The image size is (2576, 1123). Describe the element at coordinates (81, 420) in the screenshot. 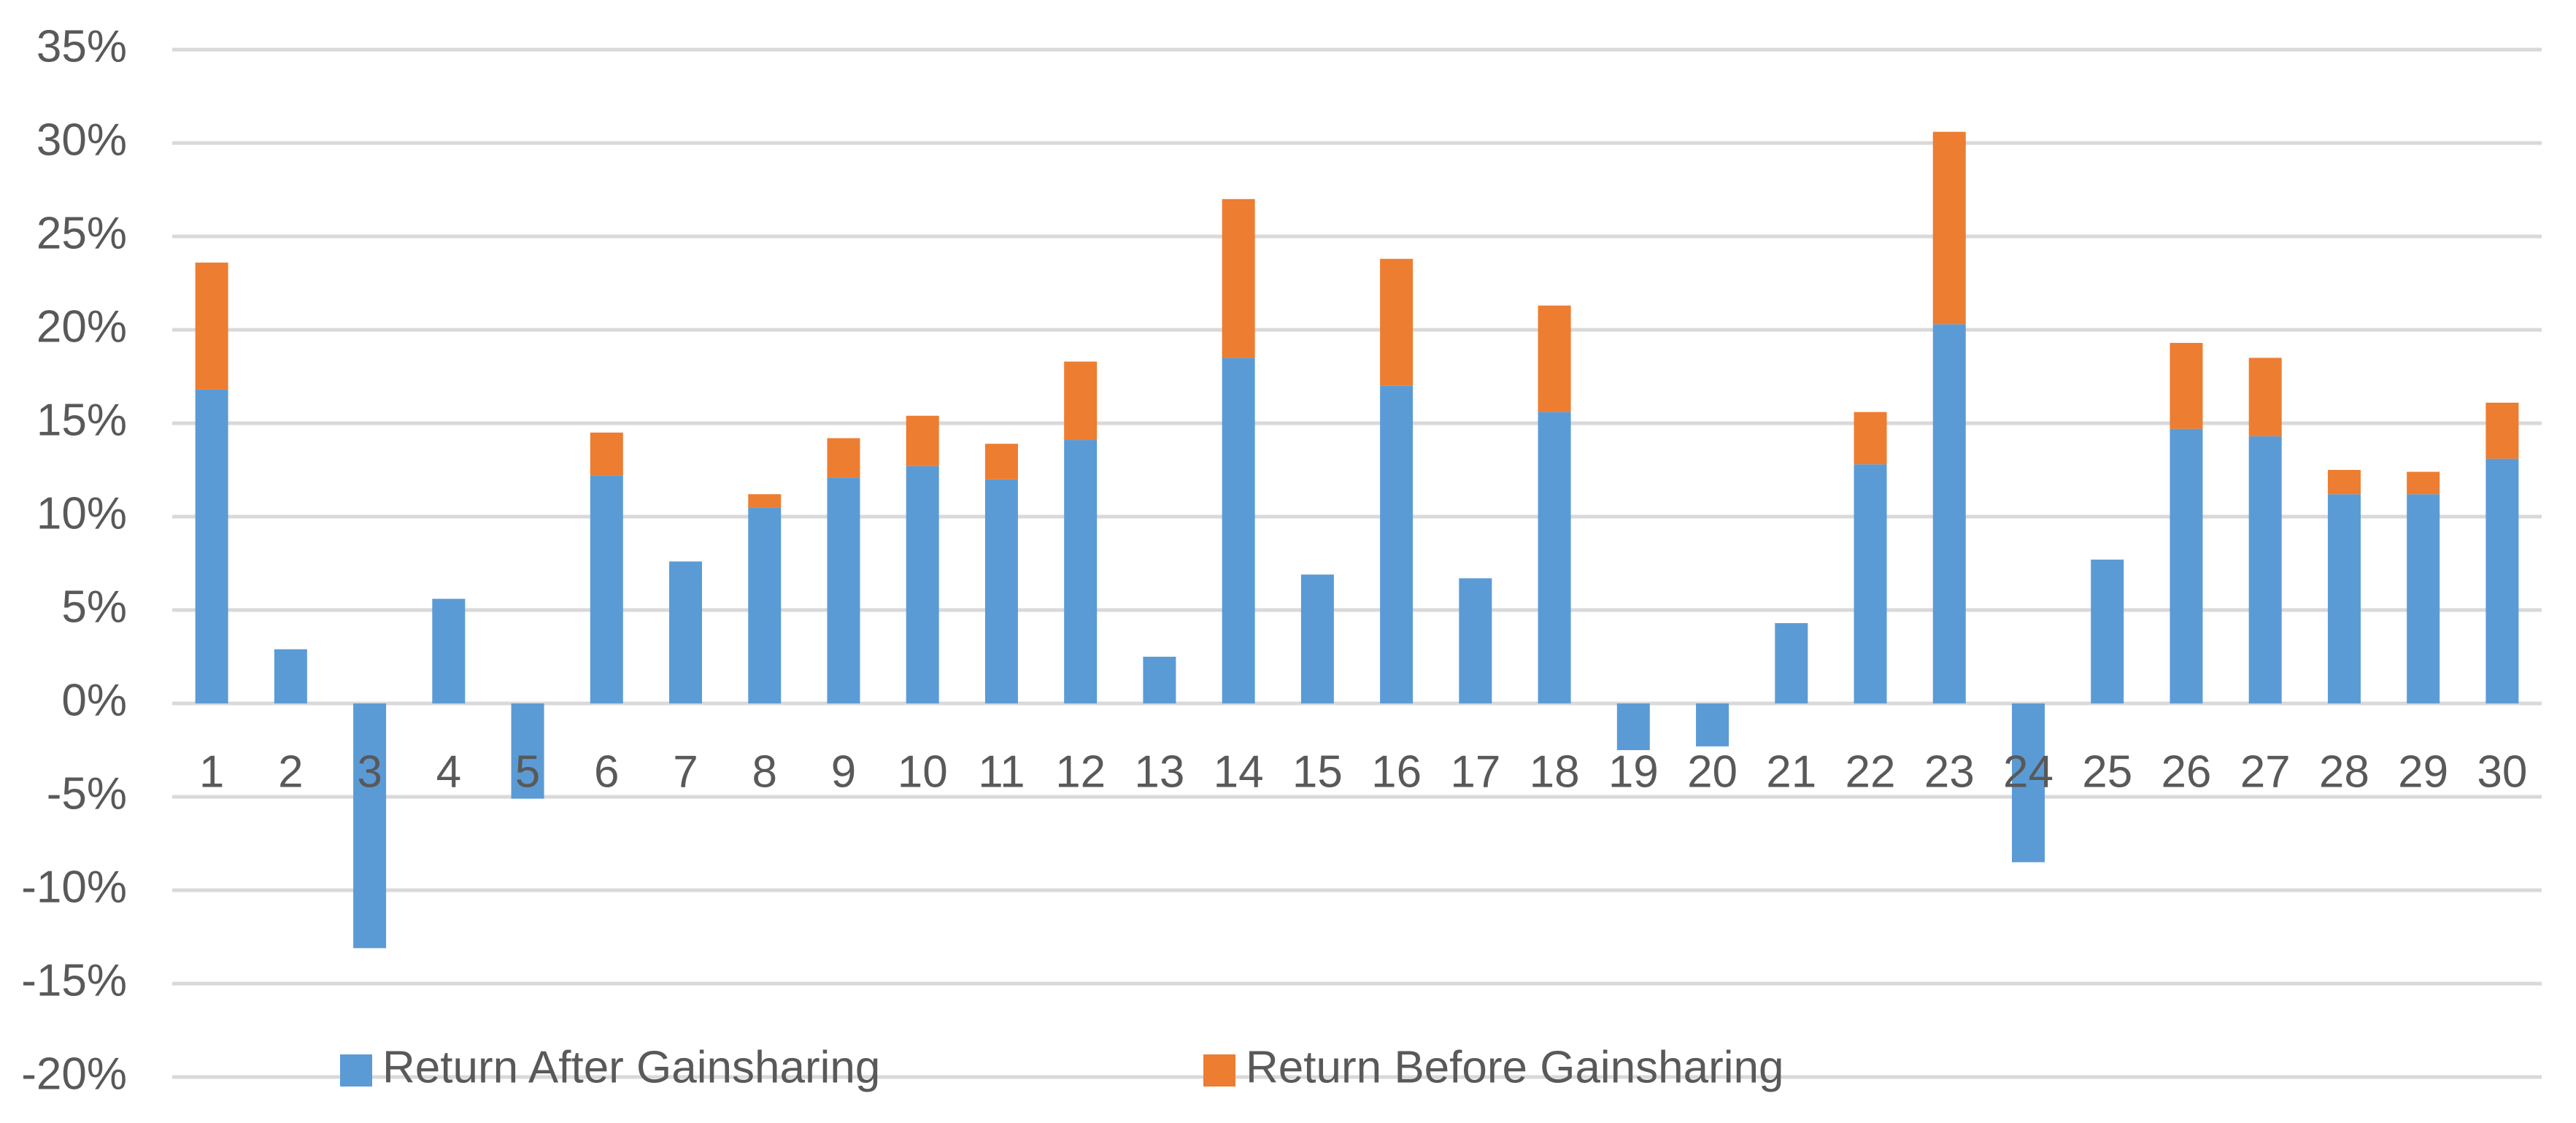

I see `y-tick-label: 15%` at that location.